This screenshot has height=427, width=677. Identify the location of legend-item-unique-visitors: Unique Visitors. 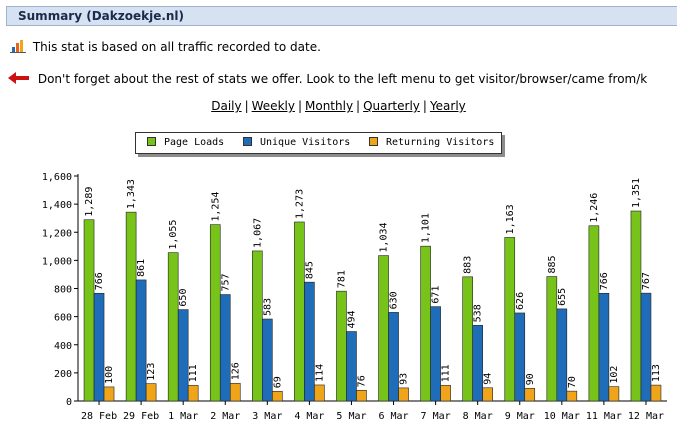
(296, 143).